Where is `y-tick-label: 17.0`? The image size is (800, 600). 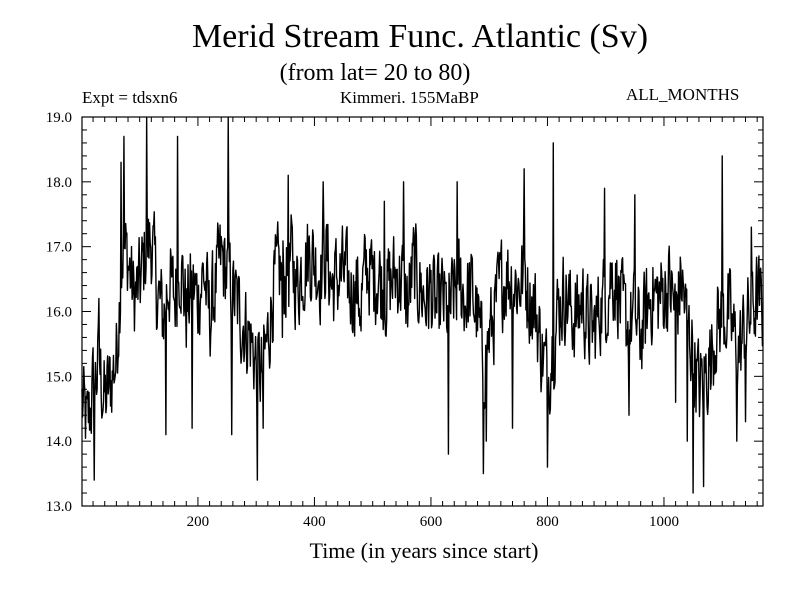 y-tick-label: 17.0 is located at coordinates (59, 248).